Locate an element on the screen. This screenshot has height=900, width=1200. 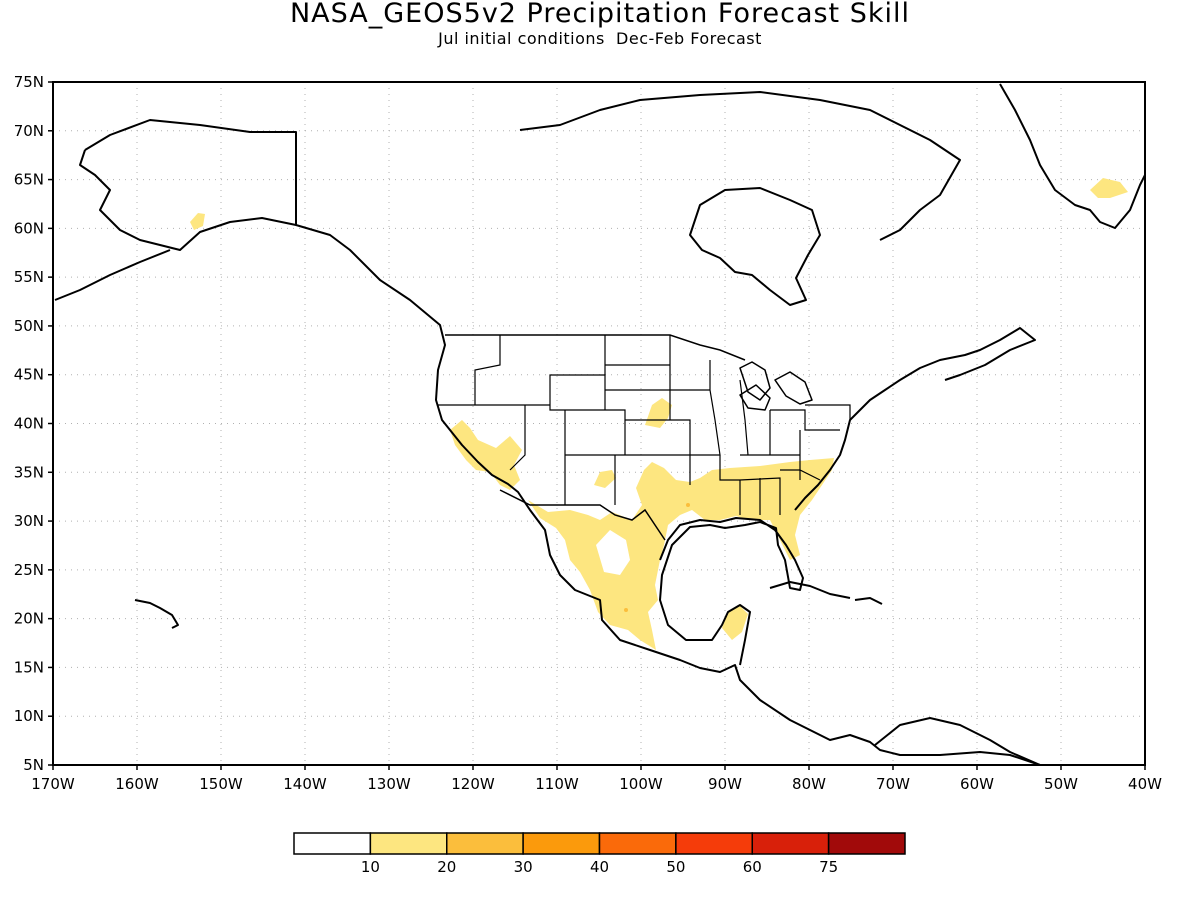
border-us-mexico is located at coordinates (582, 515).